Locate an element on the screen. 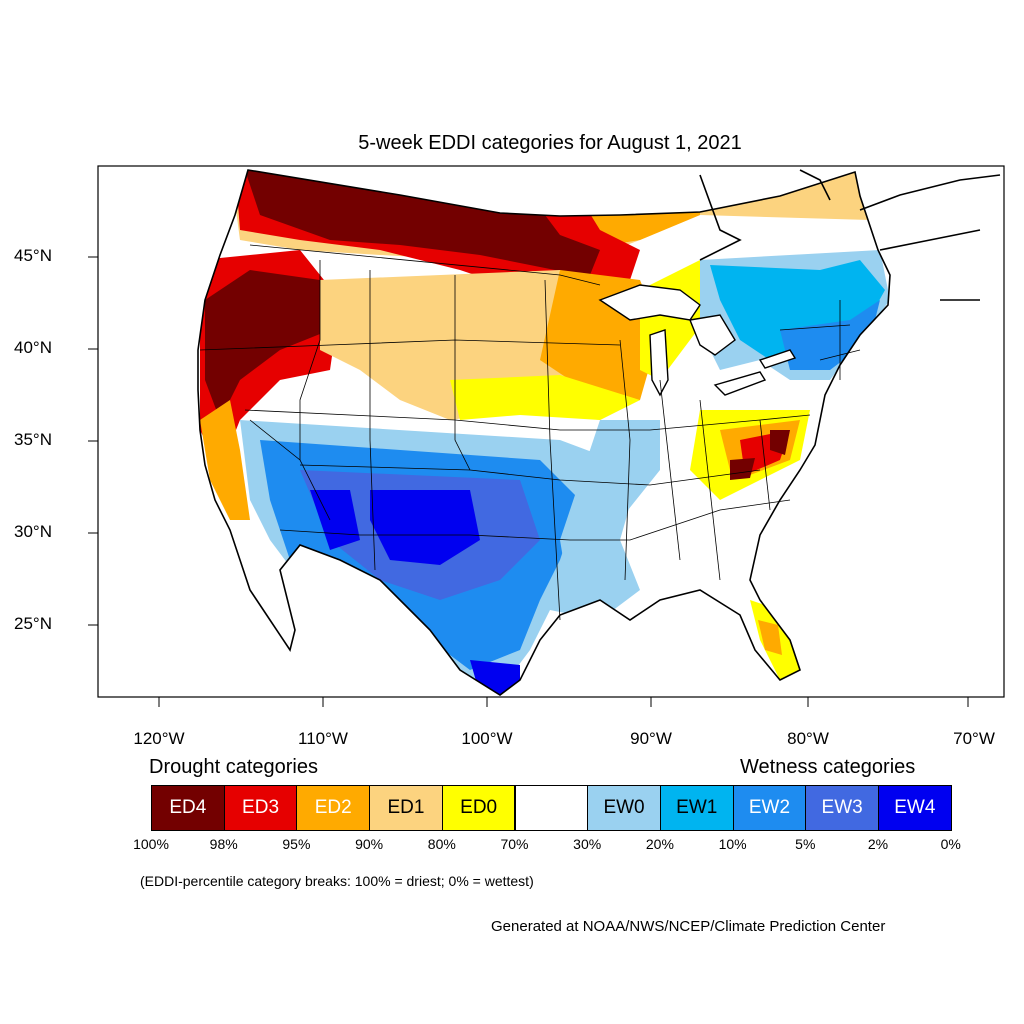  lat-tick-label: 40°N is located at coordinates (33, 347).